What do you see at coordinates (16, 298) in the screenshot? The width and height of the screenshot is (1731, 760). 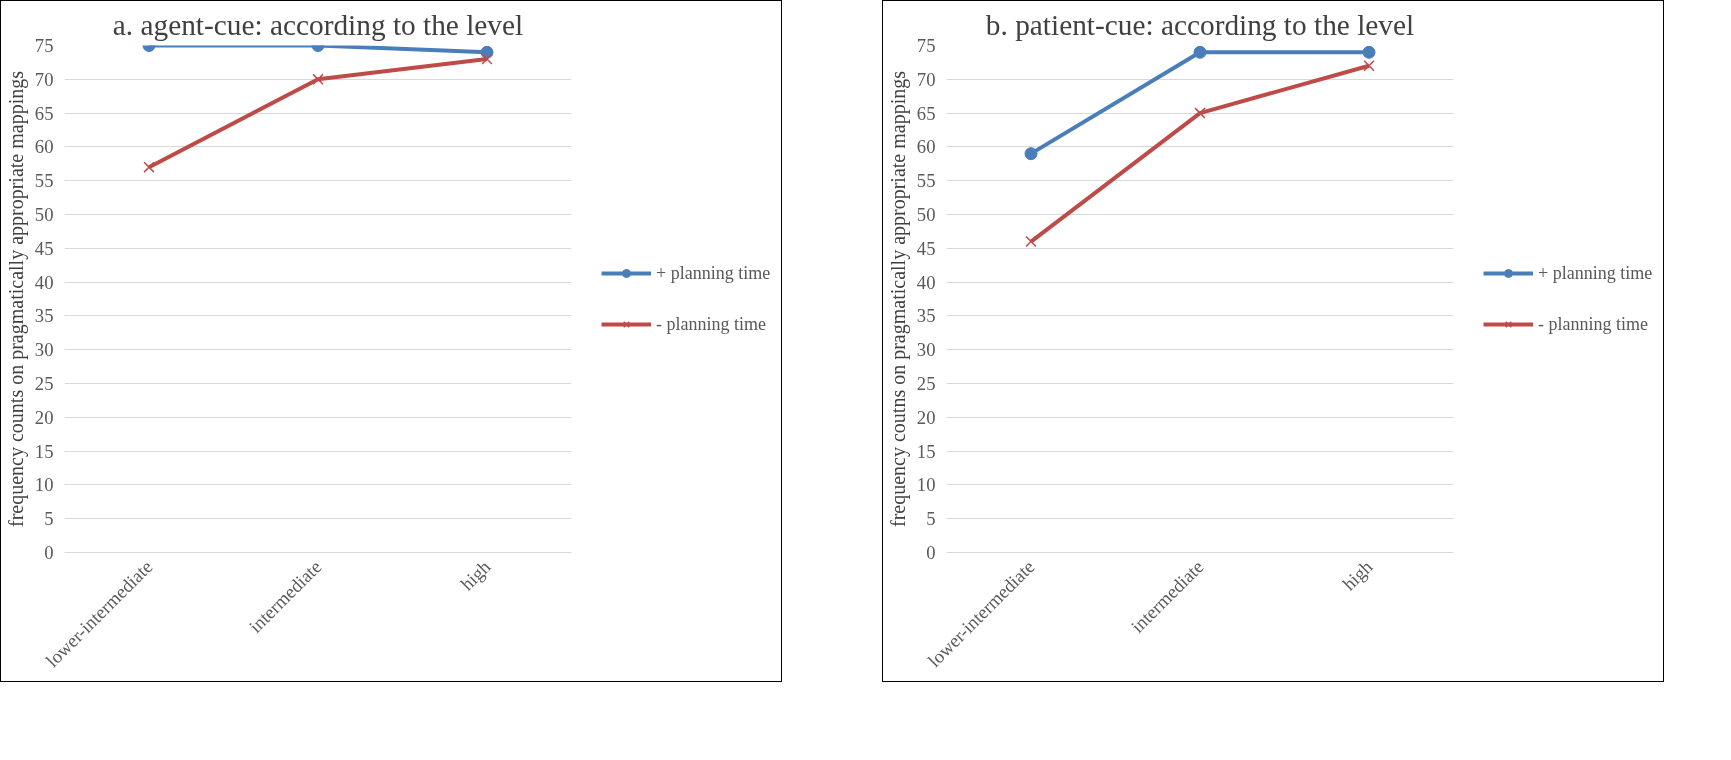 I see `y-axis-title: frequency counts on pragmatically appropriate mappings` at bounding box center [16, 298].